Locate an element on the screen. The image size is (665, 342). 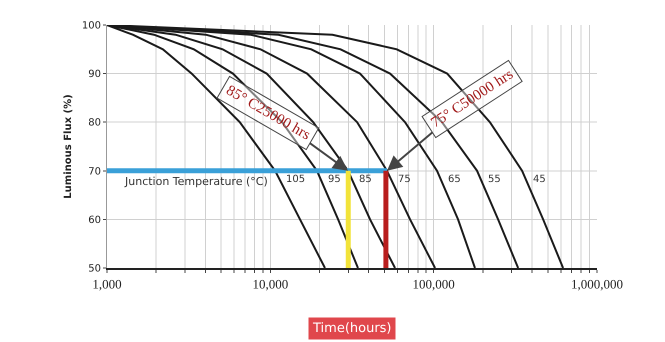
series-label: 65 is located at coordinates (454, 179).